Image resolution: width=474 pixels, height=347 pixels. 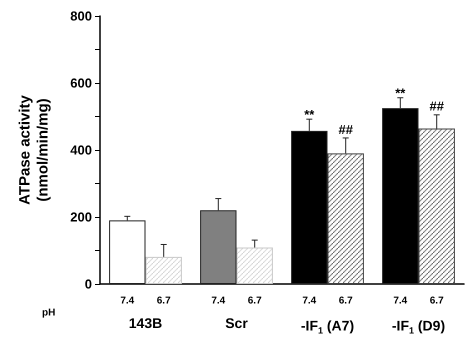 What do you see at coordinates (236, 323) in the screenshot?
I see `x-tick-label: Scr` at bounding box center [236, 323].